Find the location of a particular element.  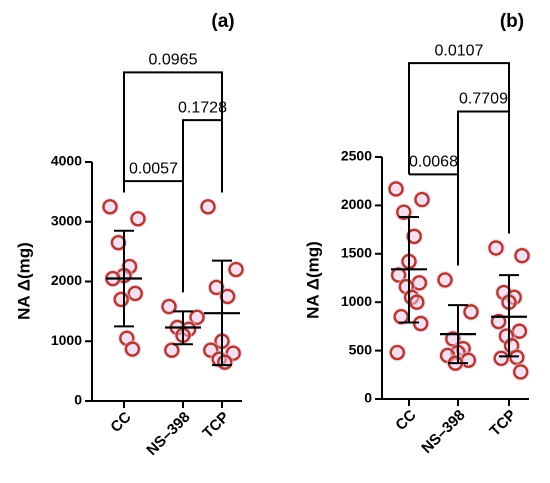

y-tick-label: 4000 is located at coordinates (66, 161).